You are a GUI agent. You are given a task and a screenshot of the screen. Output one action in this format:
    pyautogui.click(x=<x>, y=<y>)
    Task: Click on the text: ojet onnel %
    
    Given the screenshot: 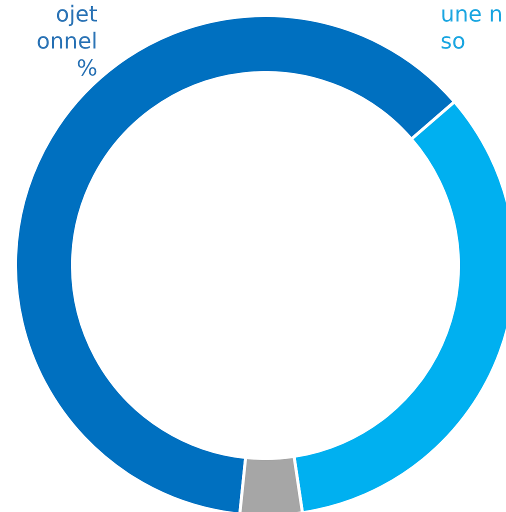 What is the action you would take?
    pyautogui.click(x=67, y=42)
    